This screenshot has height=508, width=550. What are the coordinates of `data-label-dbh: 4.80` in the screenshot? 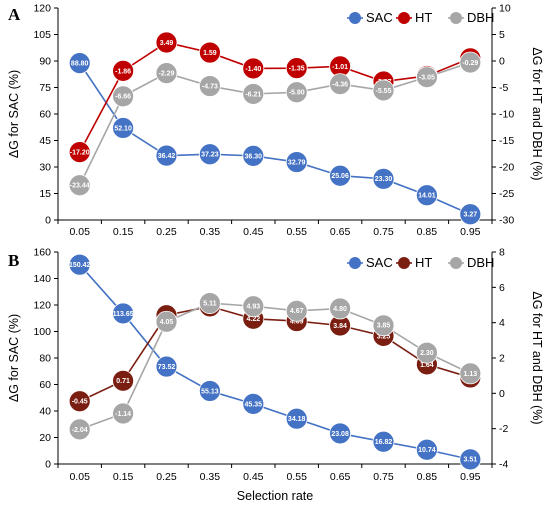 It's located at (340, 309).